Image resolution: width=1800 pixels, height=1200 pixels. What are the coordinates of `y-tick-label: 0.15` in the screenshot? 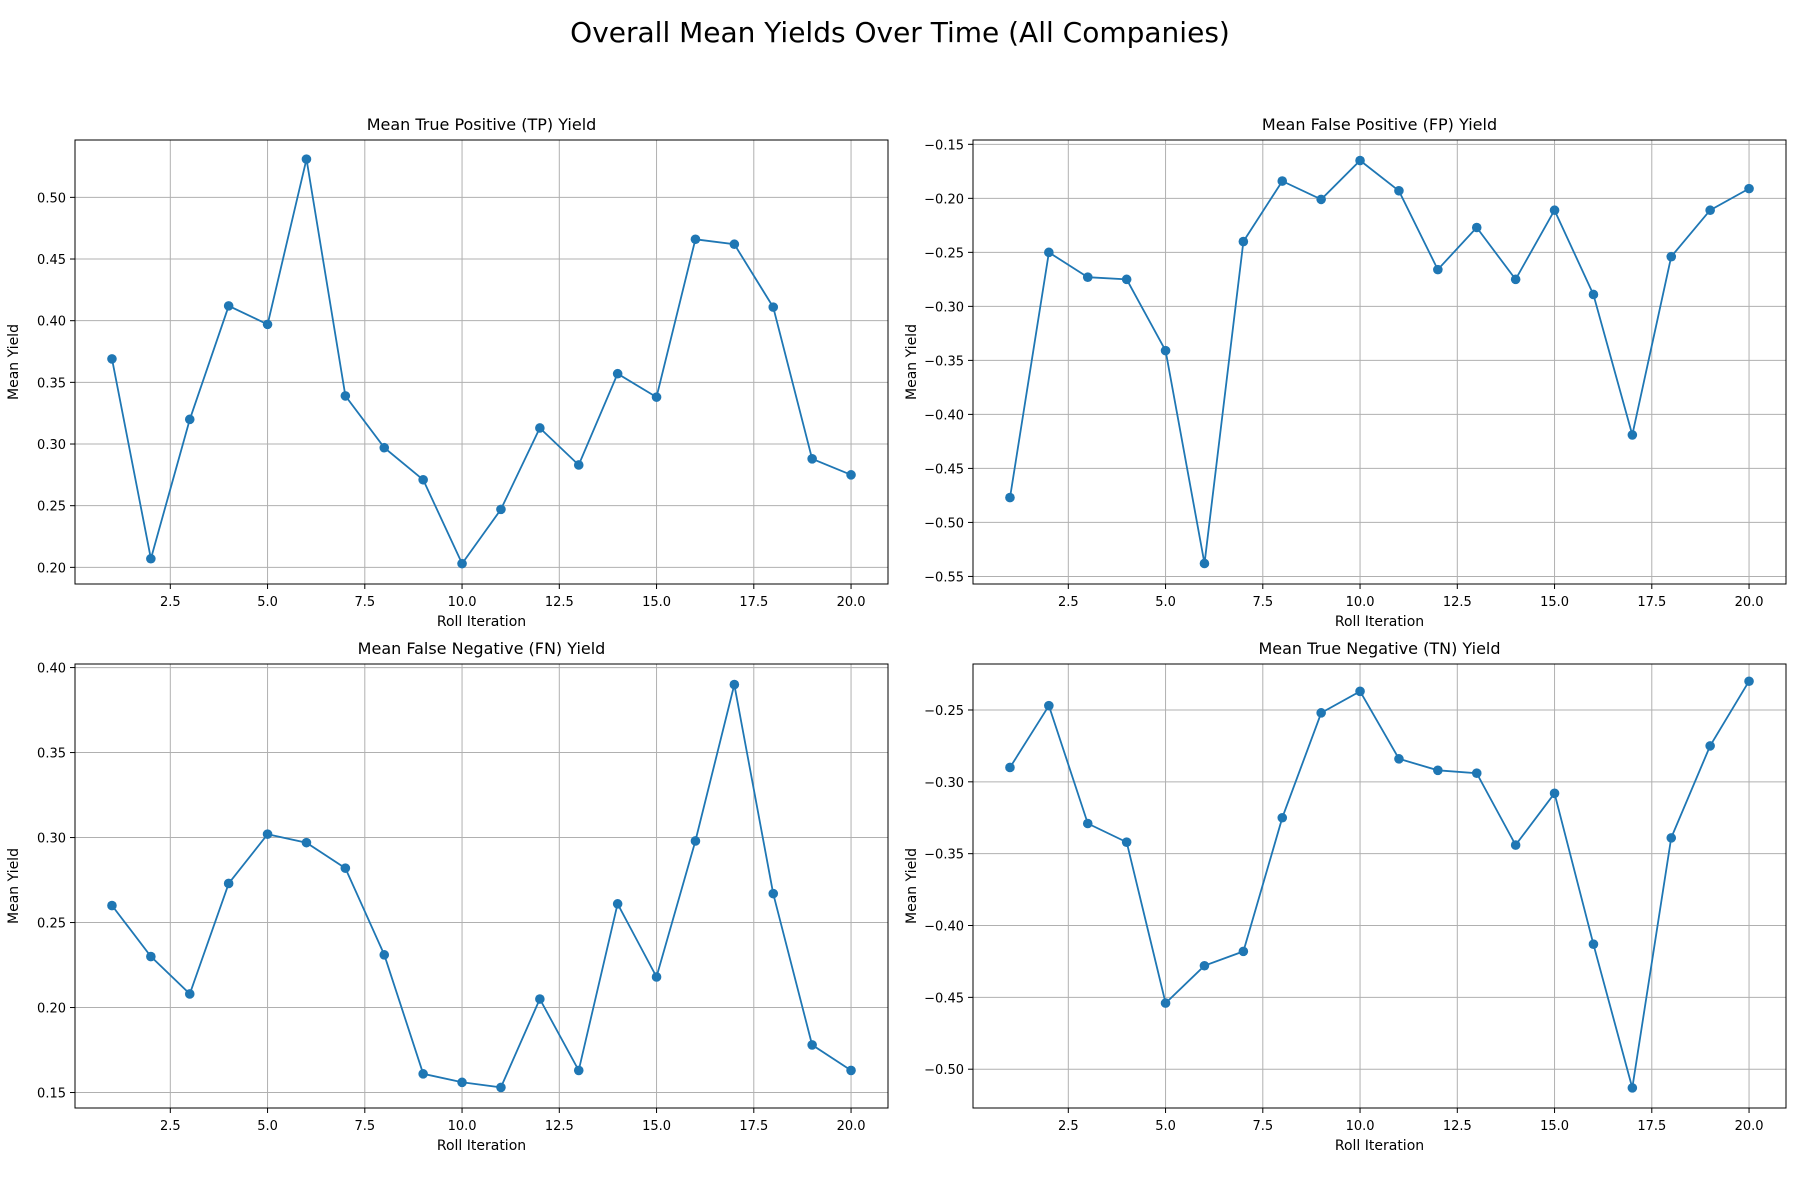 It's located at (51, 1094).